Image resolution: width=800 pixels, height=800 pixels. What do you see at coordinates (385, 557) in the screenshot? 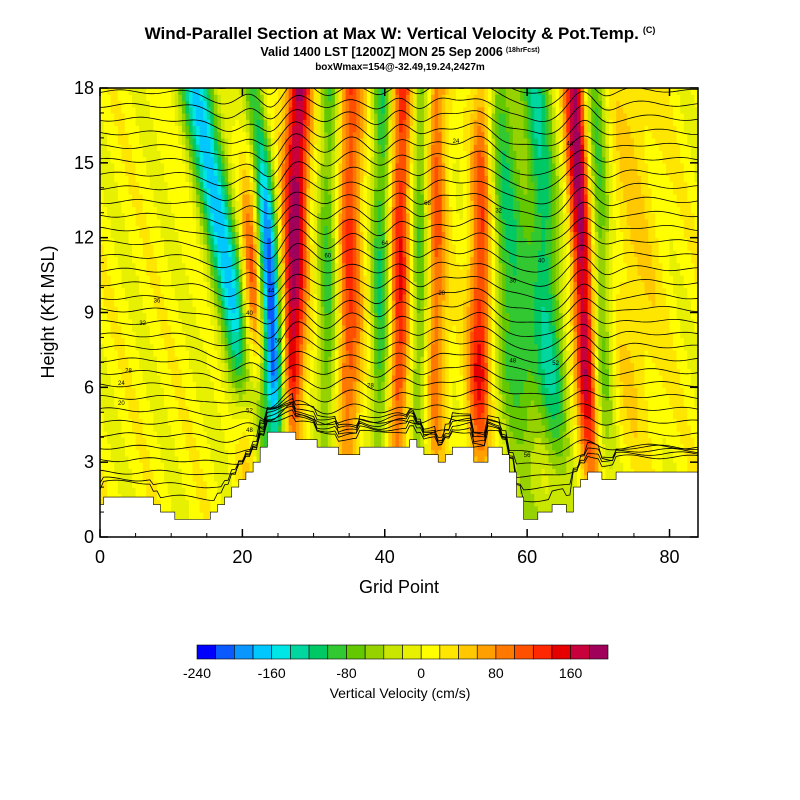
I see `x-tick-label: 40` at bounding box center [385, 557].